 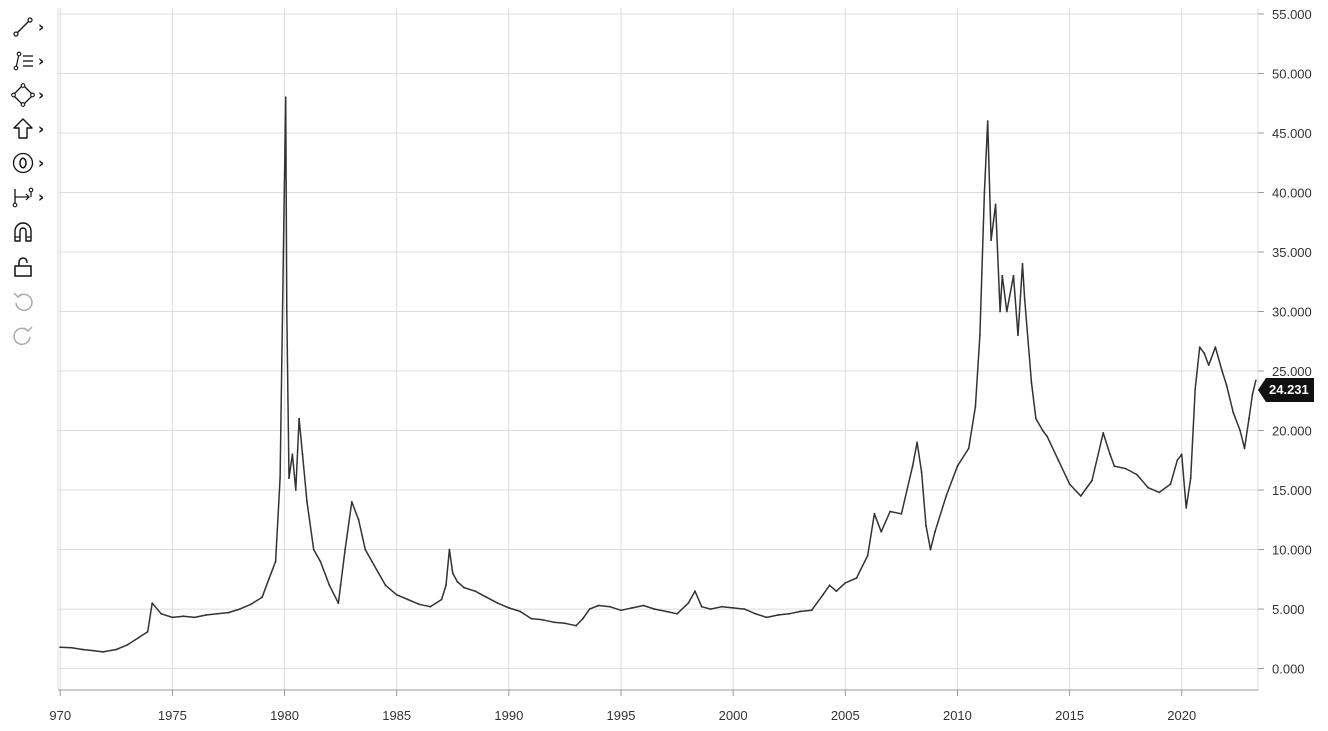 I want to click on redo-icon, so click(x=23, y=336).